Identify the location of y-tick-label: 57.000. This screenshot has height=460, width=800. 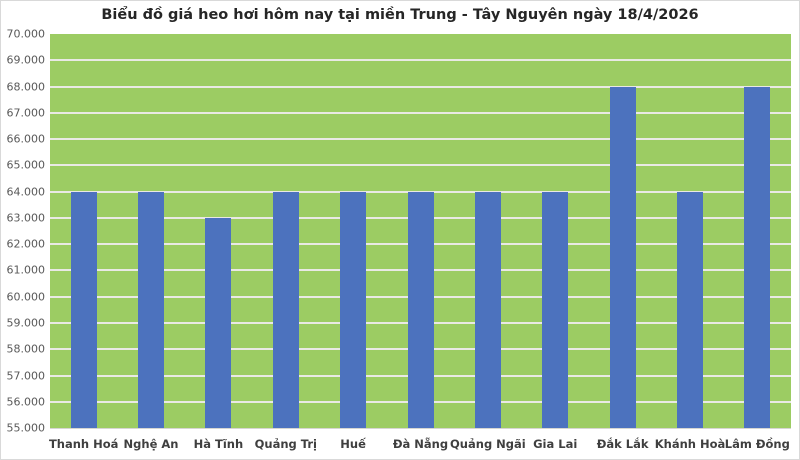
(26, 375).